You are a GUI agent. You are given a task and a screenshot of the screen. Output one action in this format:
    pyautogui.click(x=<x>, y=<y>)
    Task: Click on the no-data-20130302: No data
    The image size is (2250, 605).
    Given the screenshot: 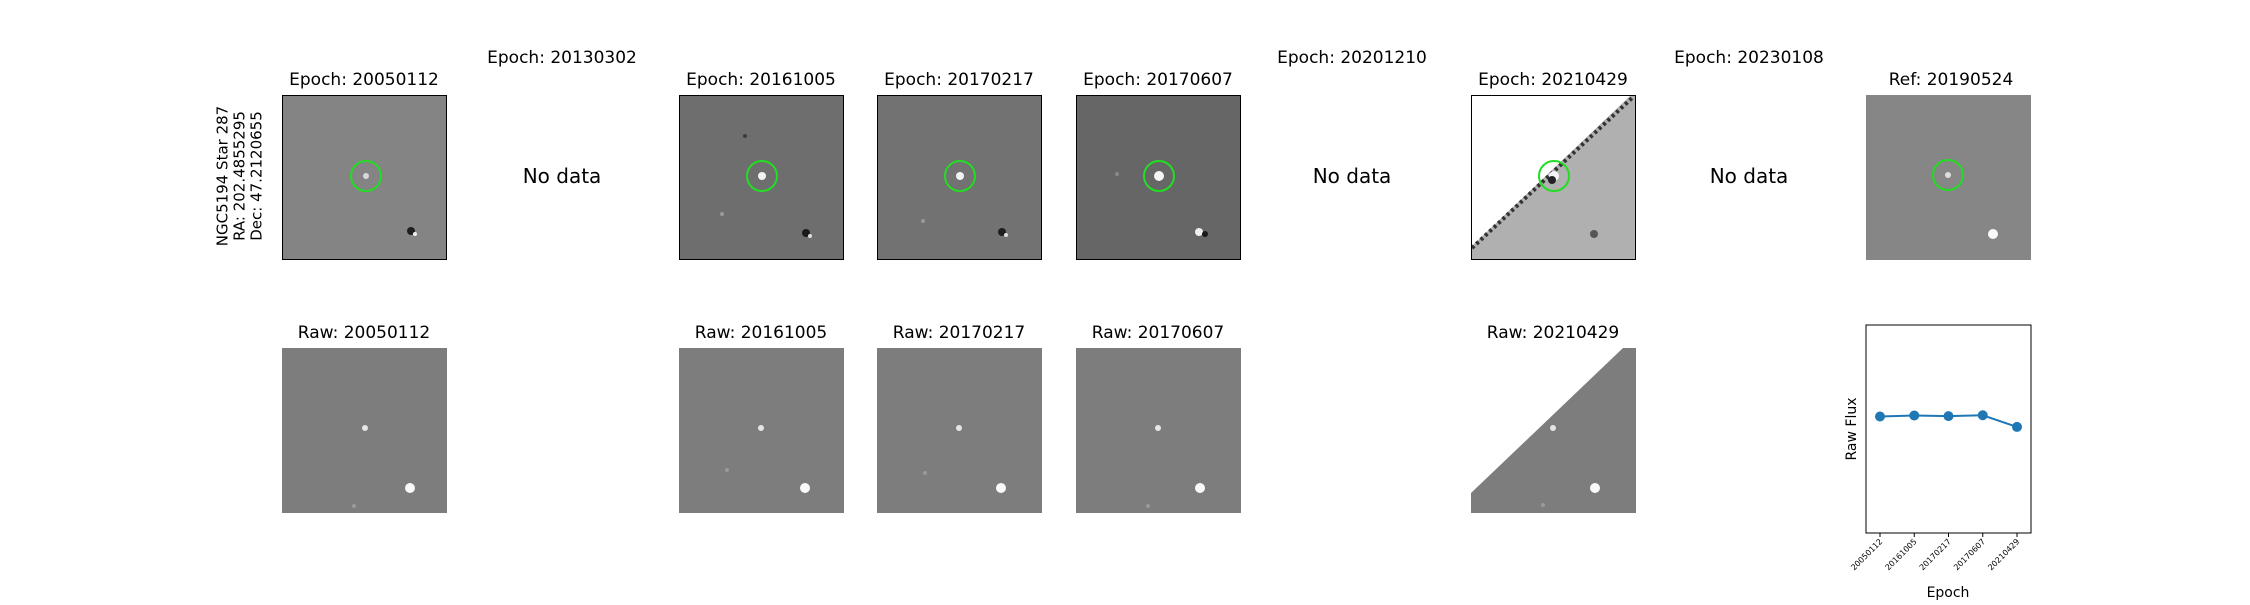 What is the action you would take?
    pyautogui.click(x=562, y=176)
    